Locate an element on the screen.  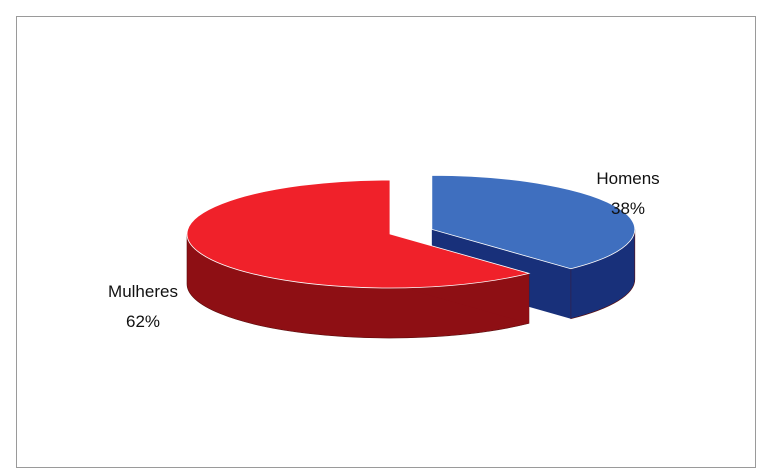
slice-homens-top is located at coordinates (533, 222).